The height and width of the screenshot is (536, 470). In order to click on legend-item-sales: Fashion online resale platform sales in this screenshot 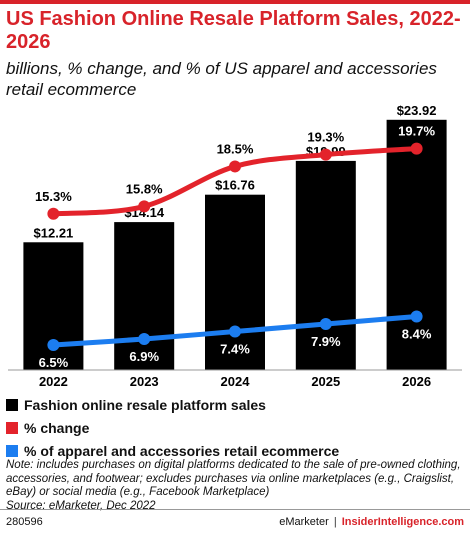, I will do `click(236, 404)`.